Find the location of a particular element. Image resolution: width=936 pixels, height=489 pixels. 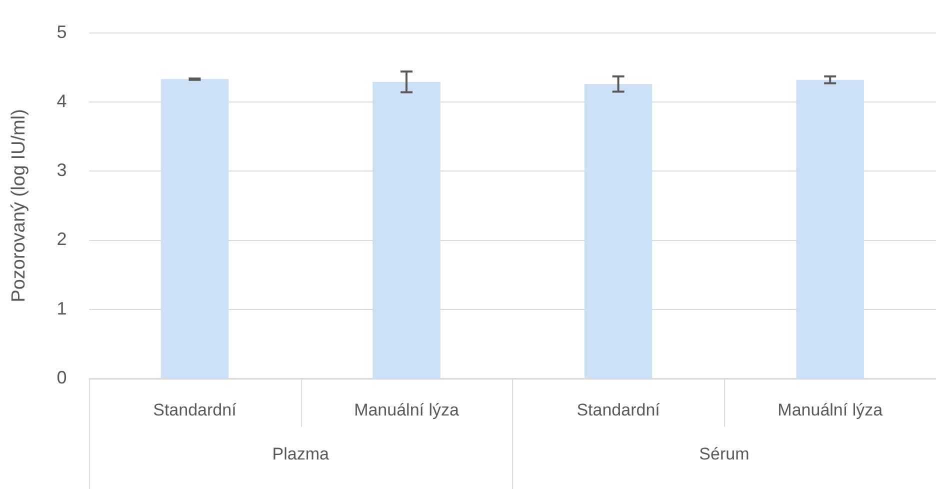

y-tick-label: 5 is located at coordinates (61, 32).